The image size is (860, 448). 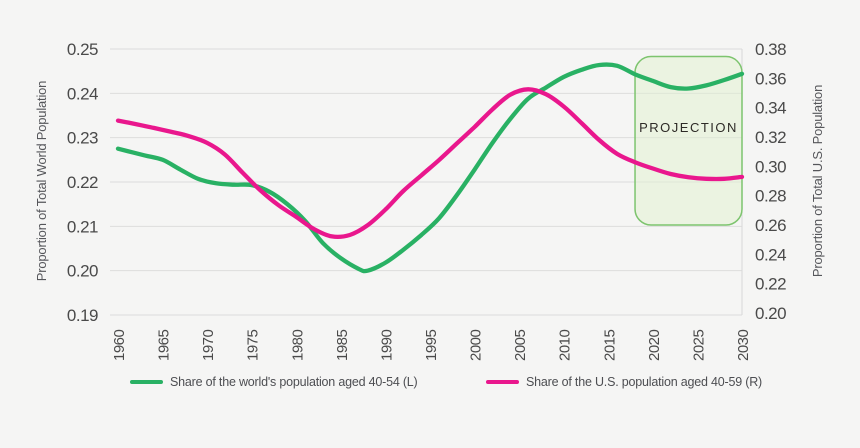 I want to click on left-tick-label: 0.21, so click(x=82, y=226).